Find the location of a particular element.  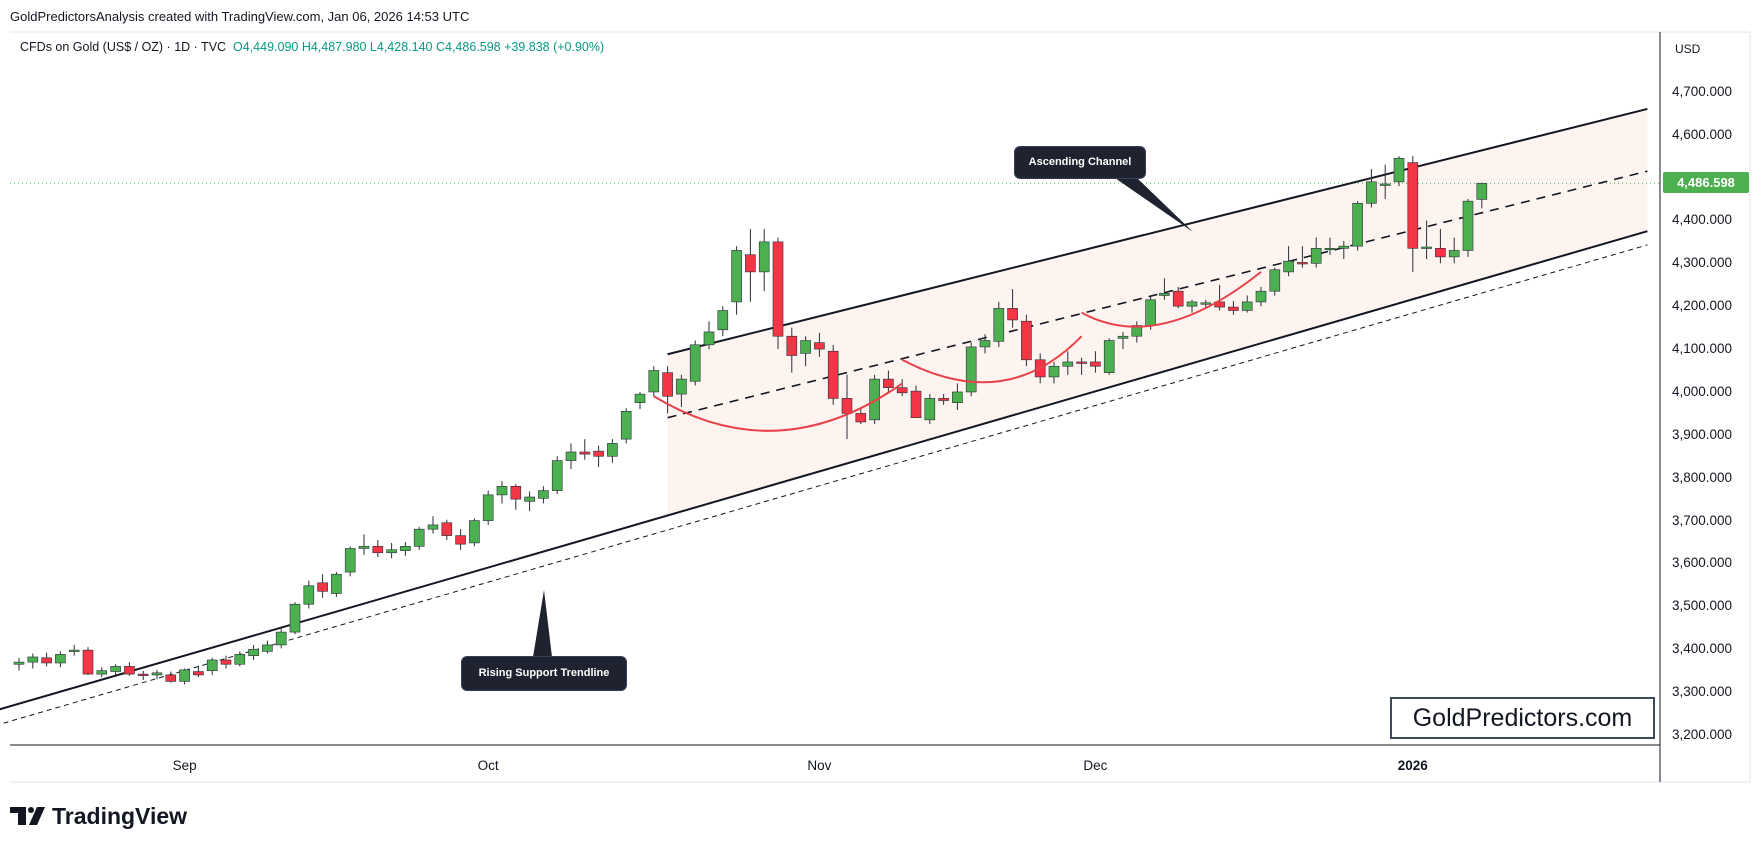

tradingview-logo-icon is located at coordinates (27, 816).